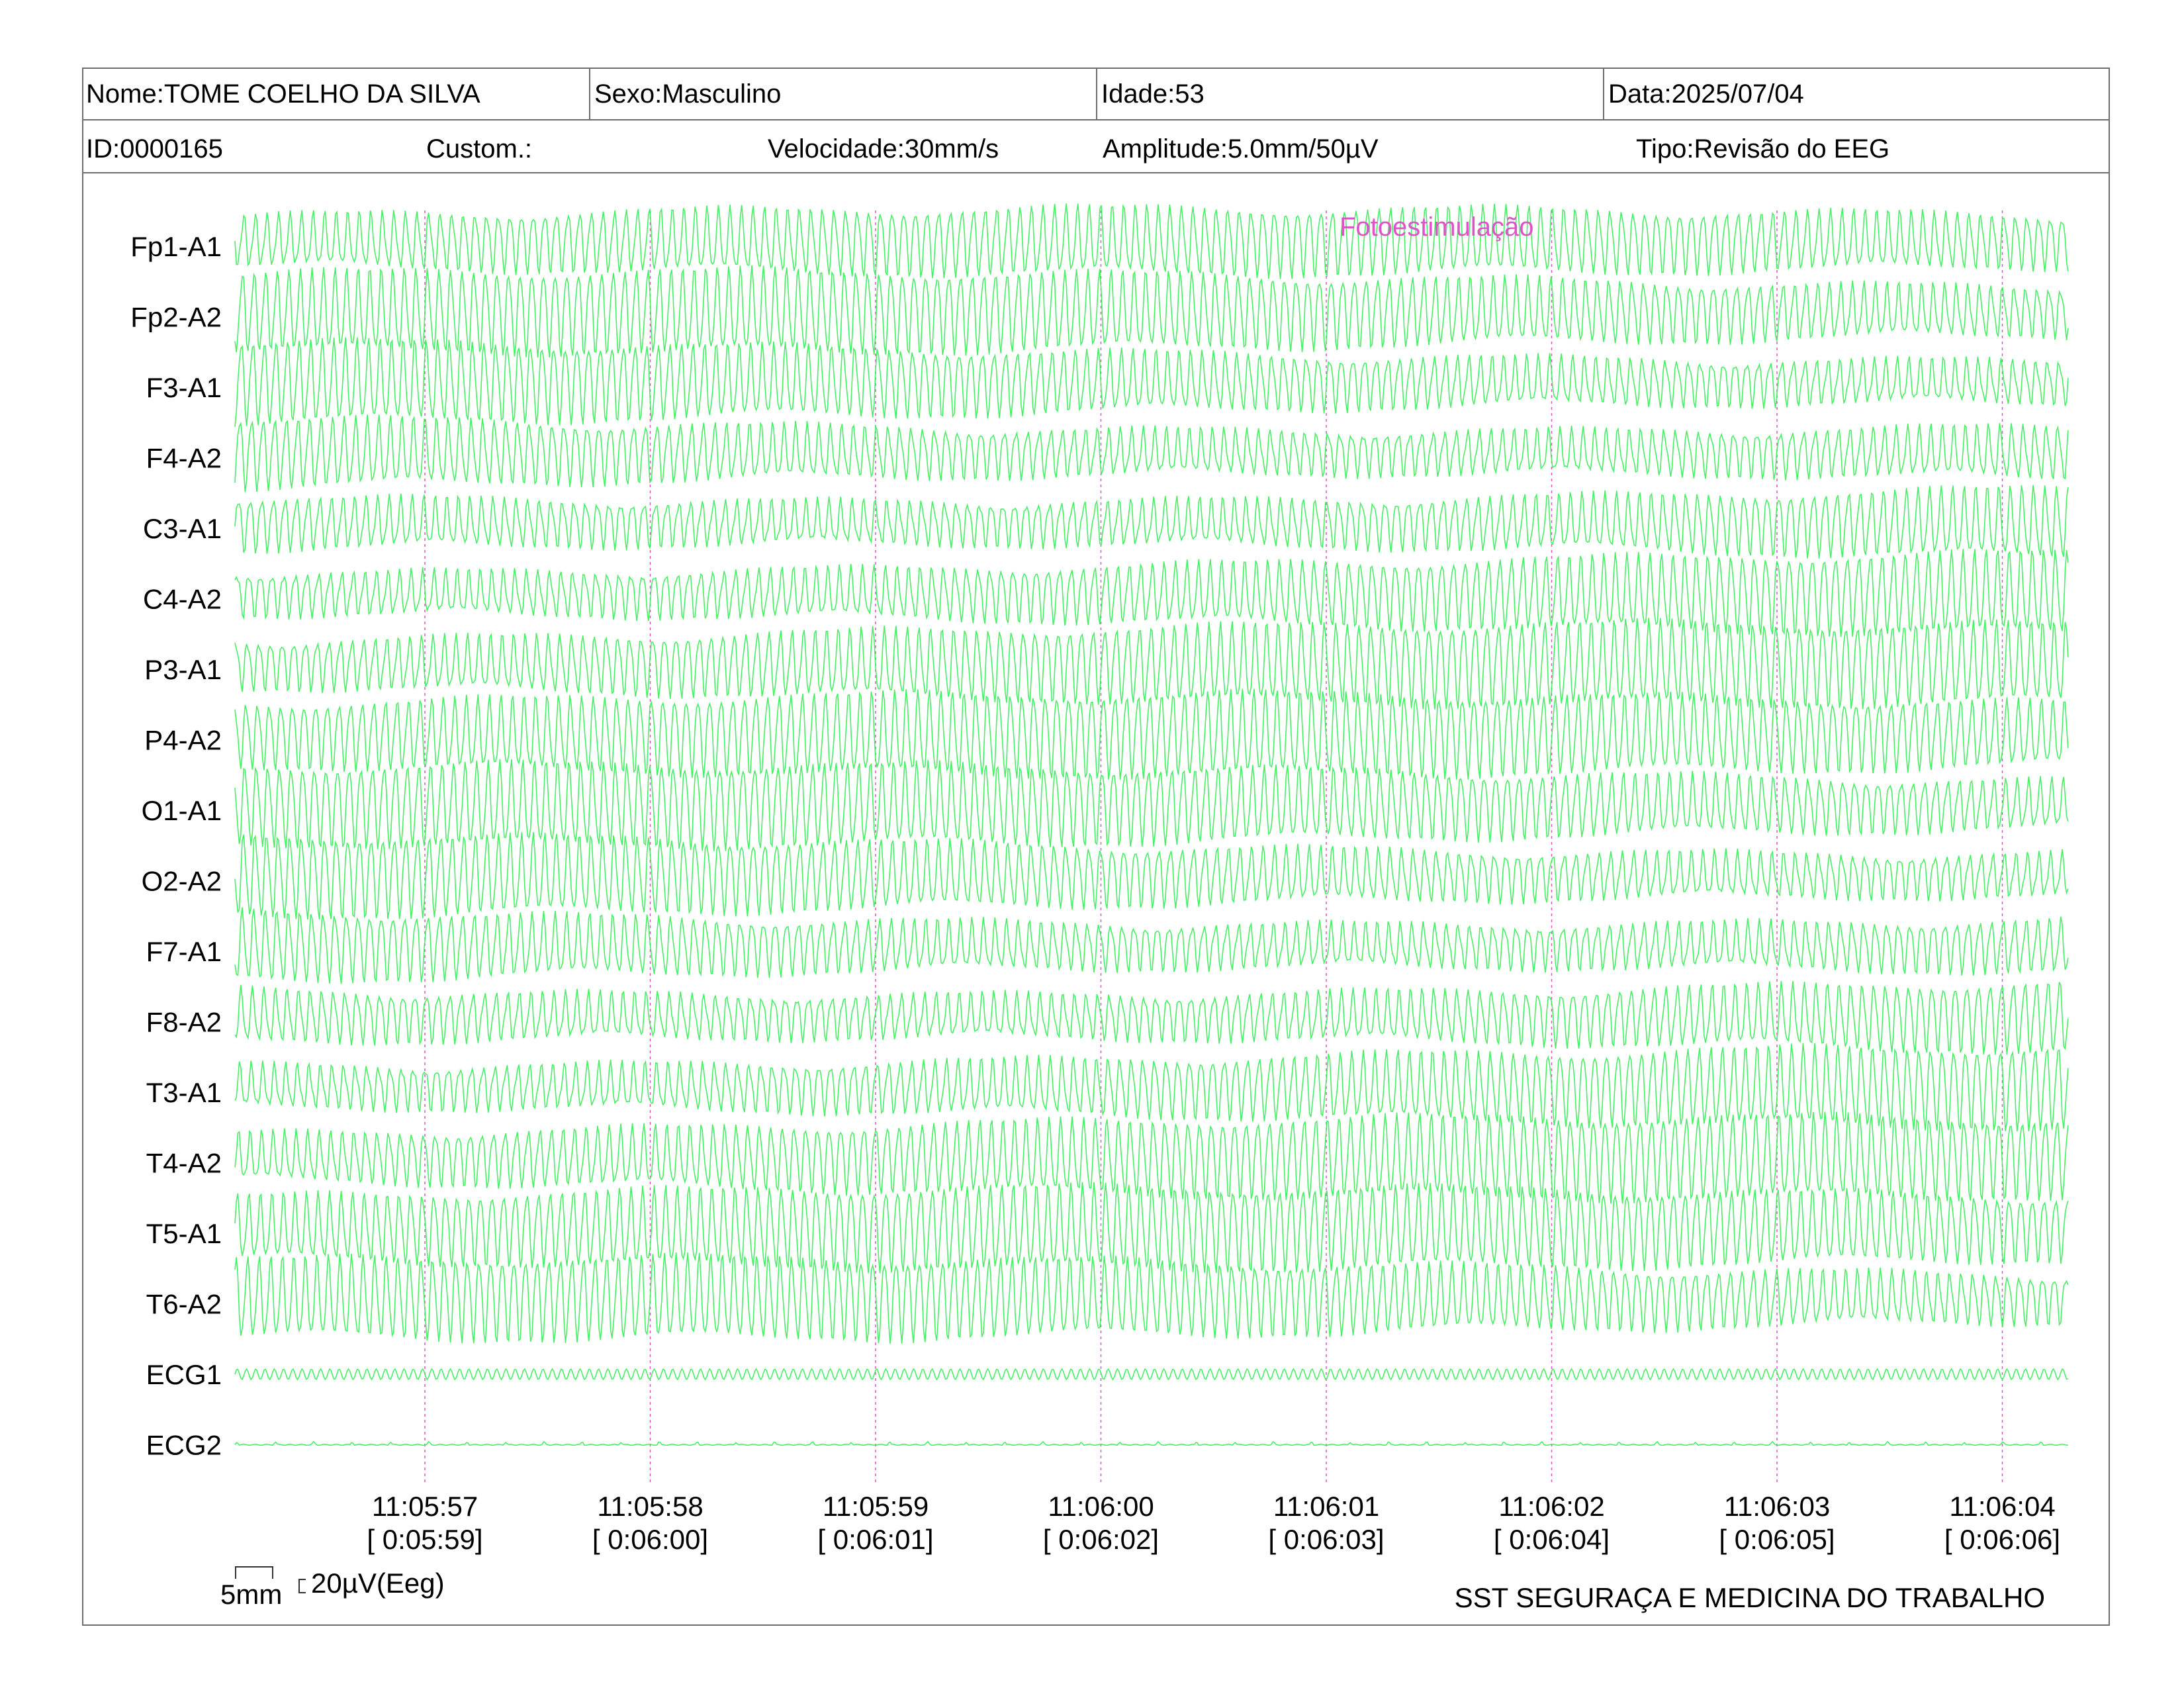 The height and width of the screenshot is (1688, 2184). I want to click on tick-elapsed-7: [ 0:06:06], so click(2002, 1539).